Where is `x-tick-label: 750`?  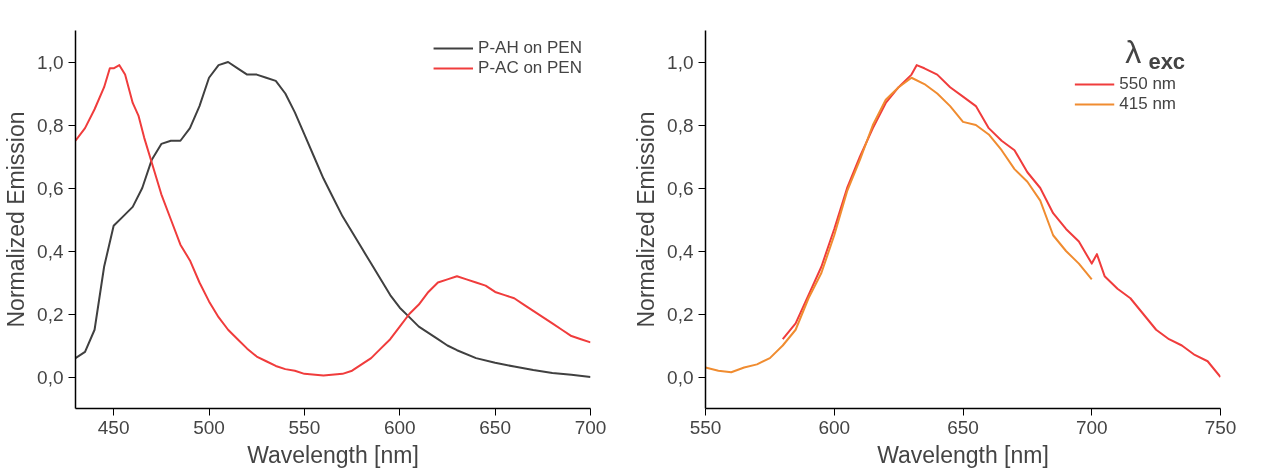
x-tick-label: 750 is located at coordinates (1220, 427).